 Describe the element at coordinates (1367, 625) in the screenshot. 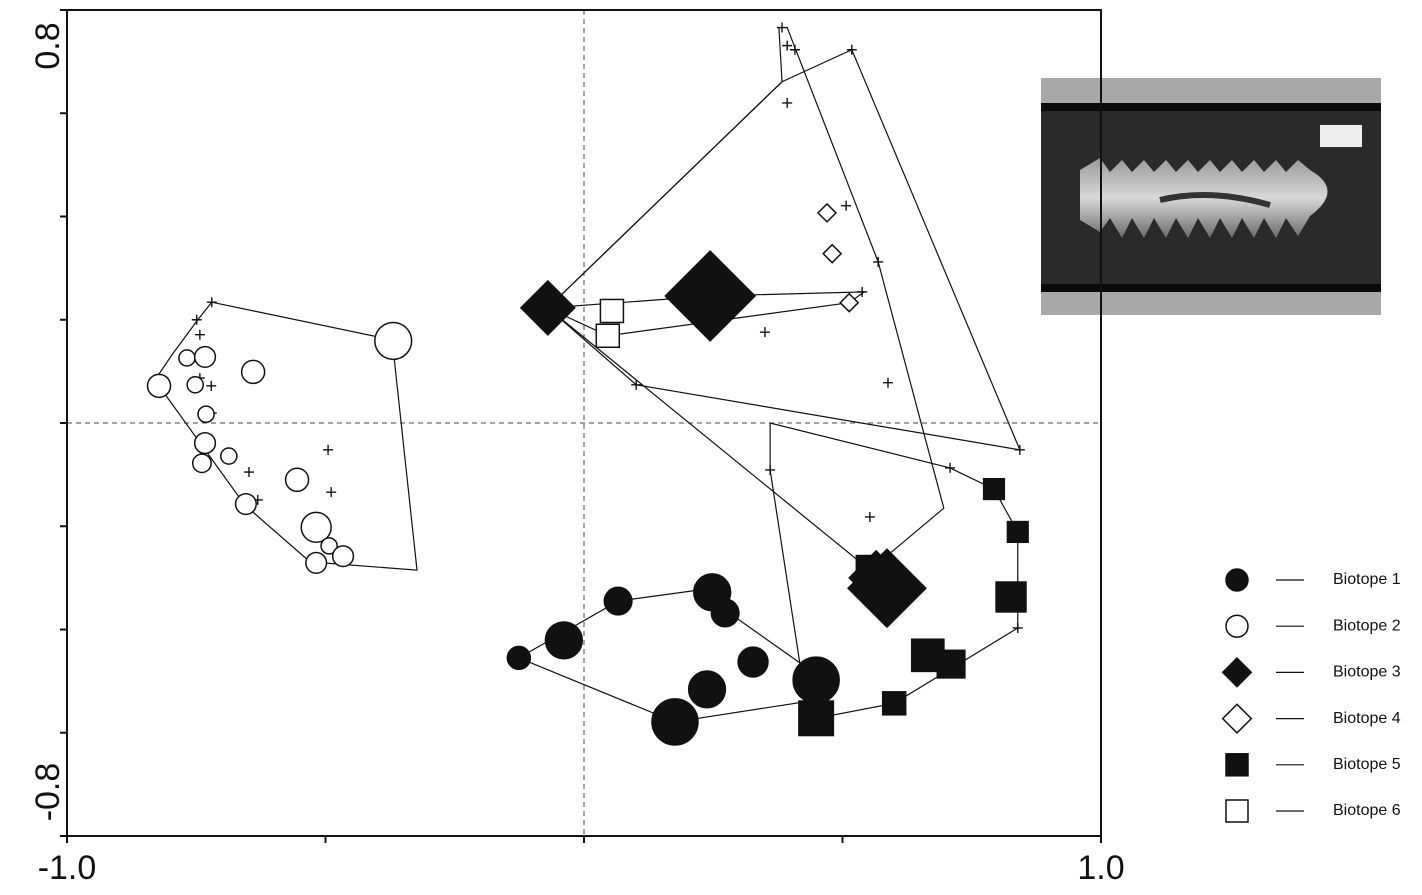

I see `legend-label: Biotope 2` at that location.